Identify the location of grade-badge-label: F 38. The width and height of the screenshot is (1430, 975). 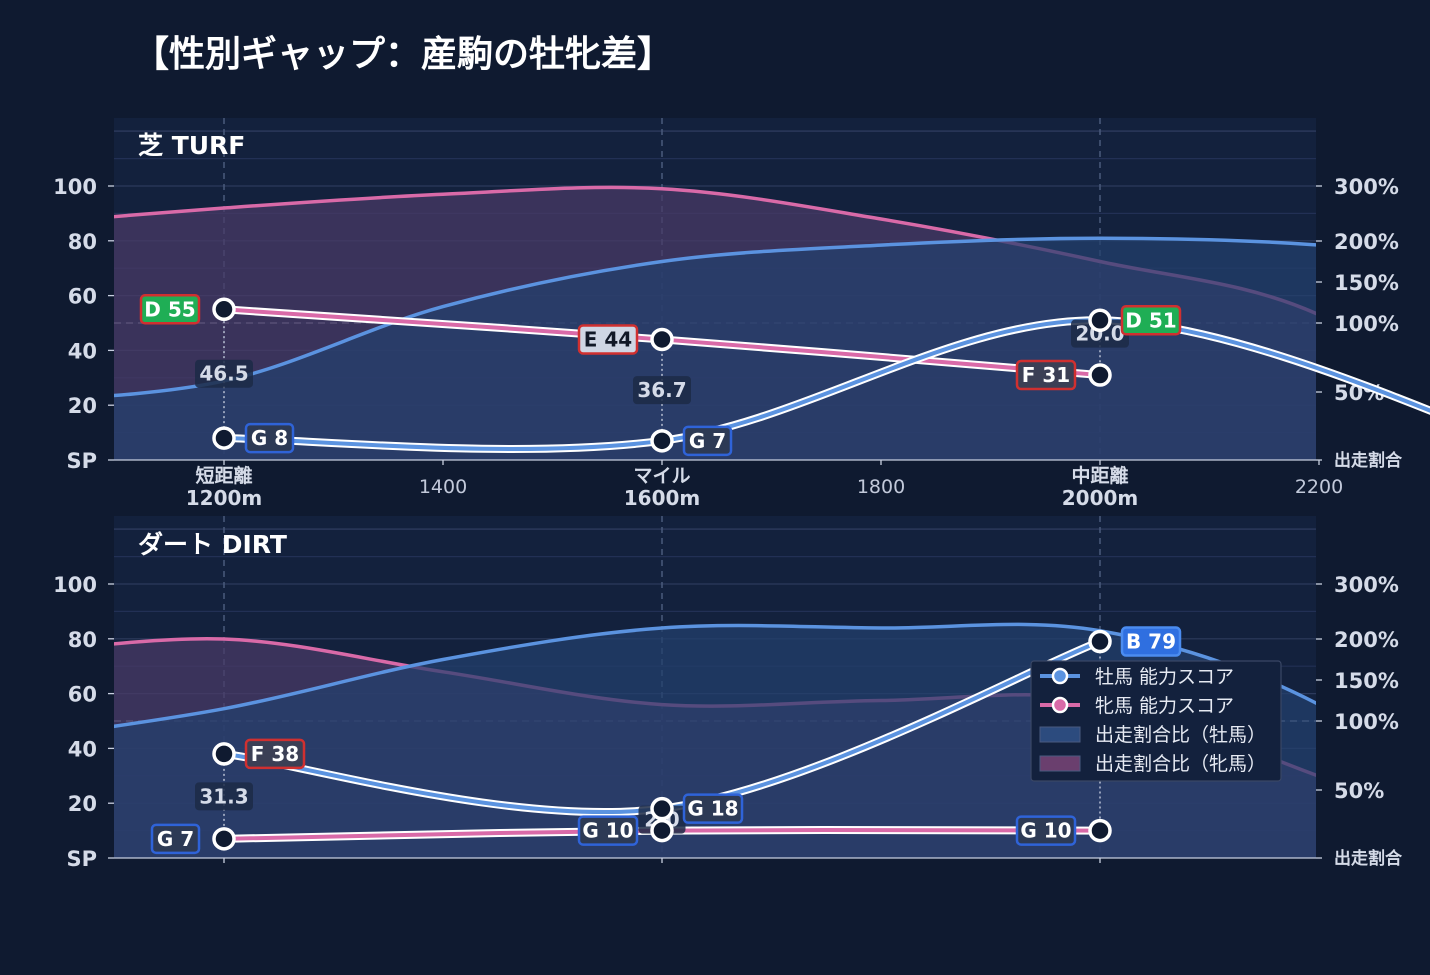
(275, 754).